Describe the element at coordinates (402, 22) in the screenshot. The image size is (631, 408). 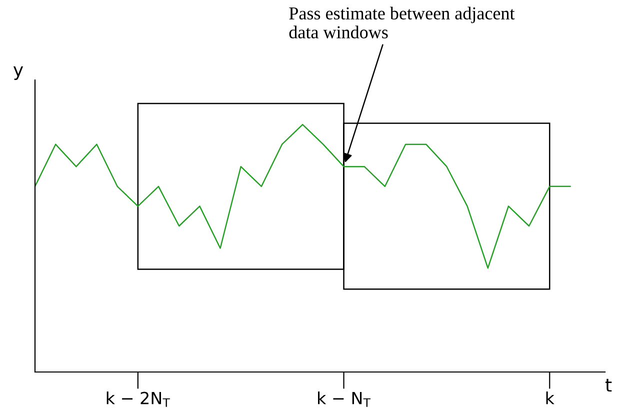
I see `annotation: Pass estimate between adjacent data windows` at that location.